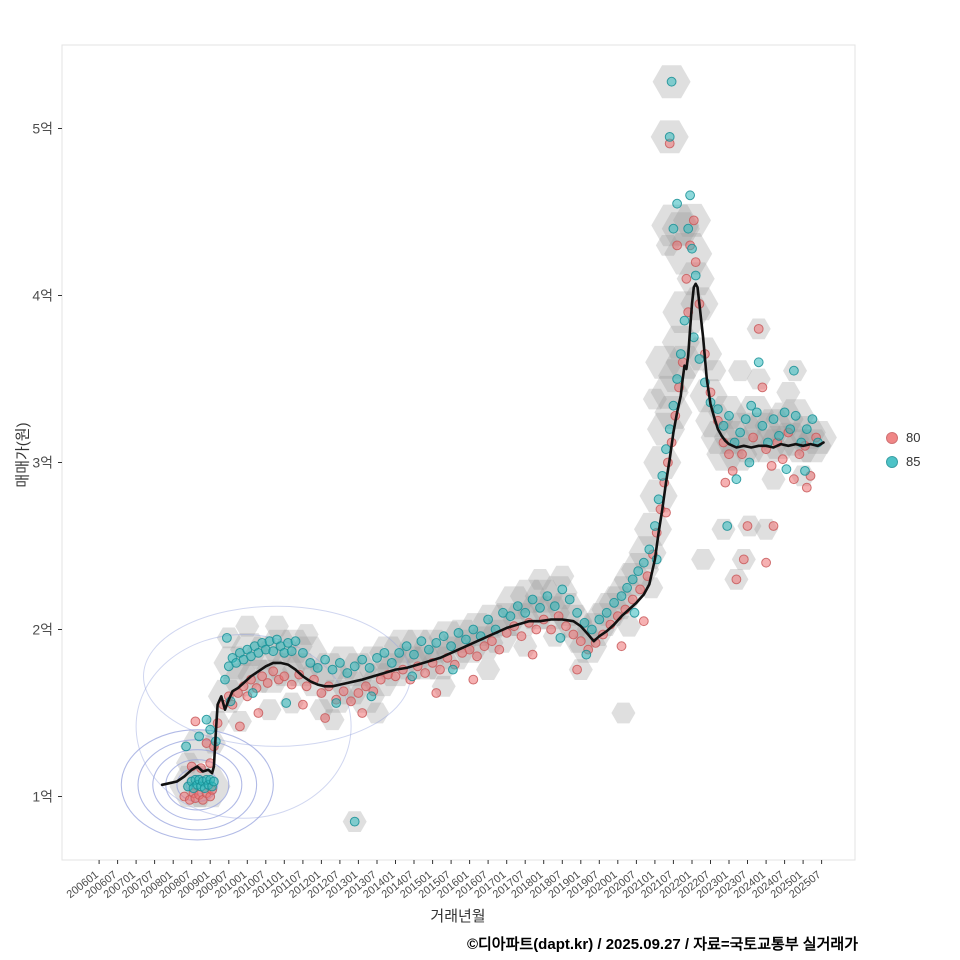 Image resolution: width=960 pixels, height=960 pixels. I want to click on legend: 80 85, so click(903, 449).